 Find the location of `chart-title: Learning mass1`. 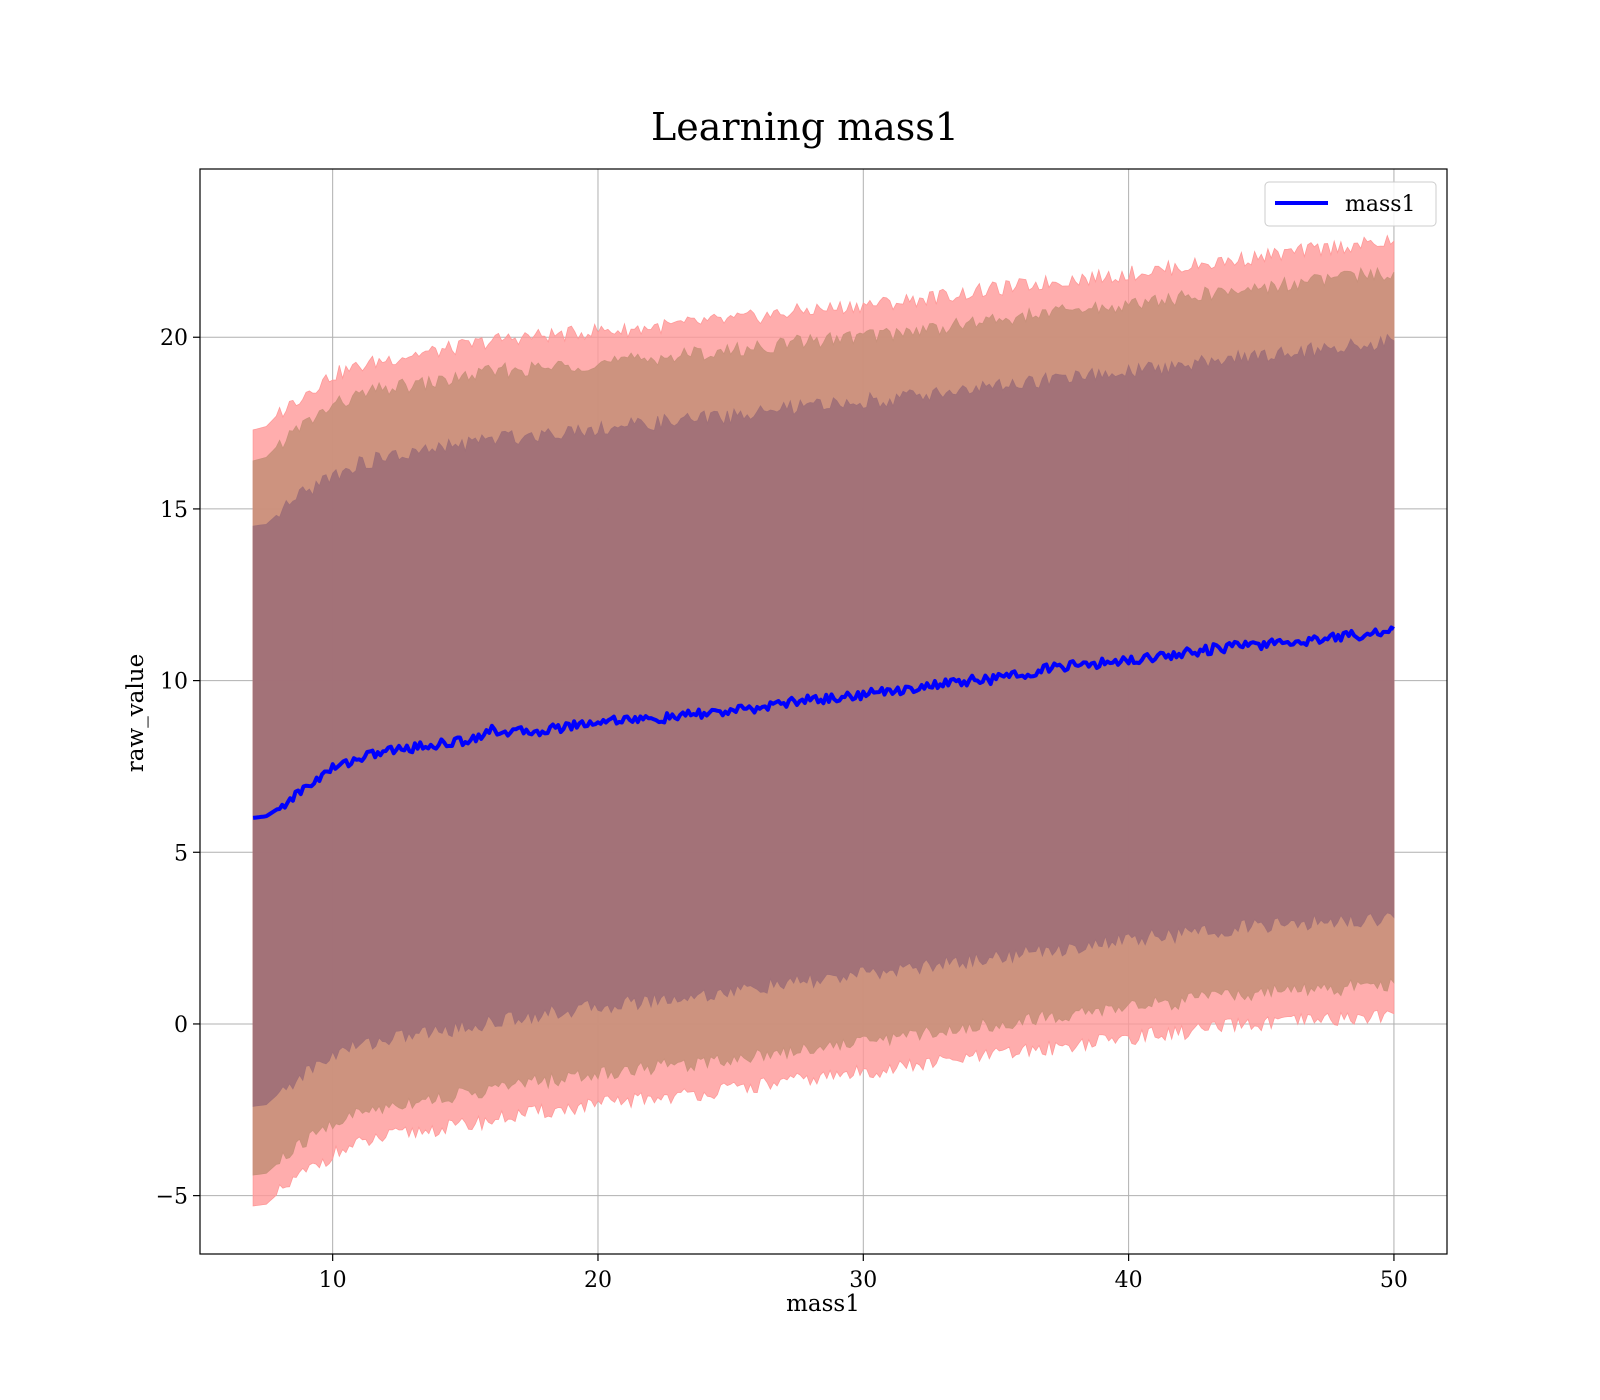

chart-title: Learning mass1 is located at coordinates (805, 127).